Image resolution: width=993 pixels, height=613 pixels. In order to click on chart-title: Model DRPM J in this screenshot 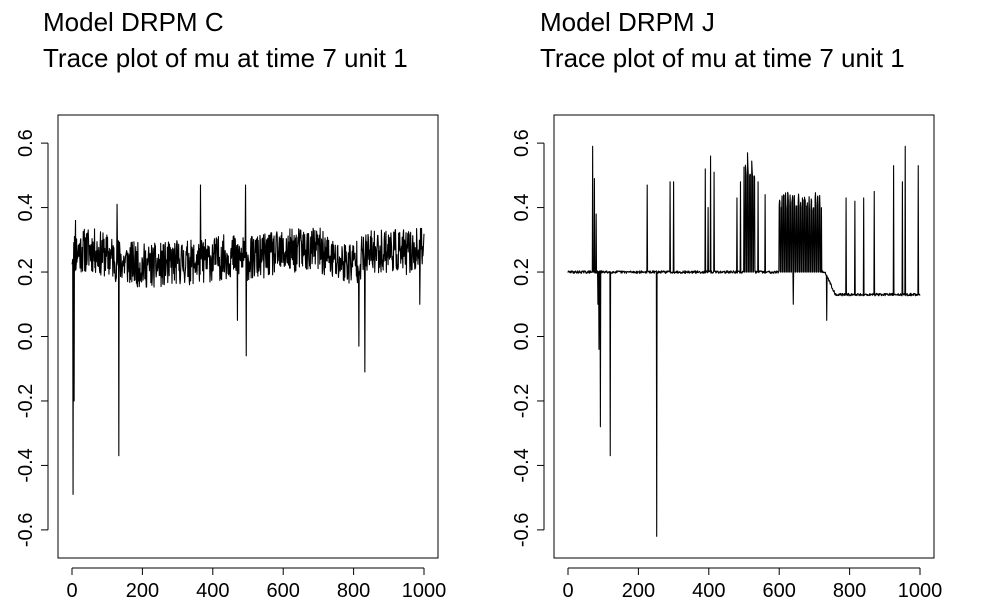, I will do `click(627, 22)`.